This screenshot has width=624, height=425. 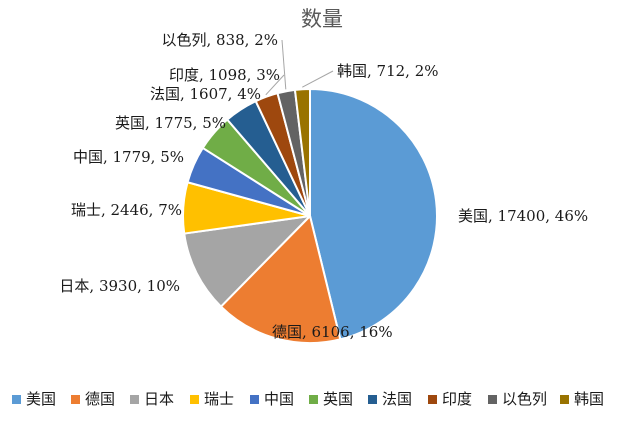 I want to click on legend-label: 英国, so click(x=338, y=399).